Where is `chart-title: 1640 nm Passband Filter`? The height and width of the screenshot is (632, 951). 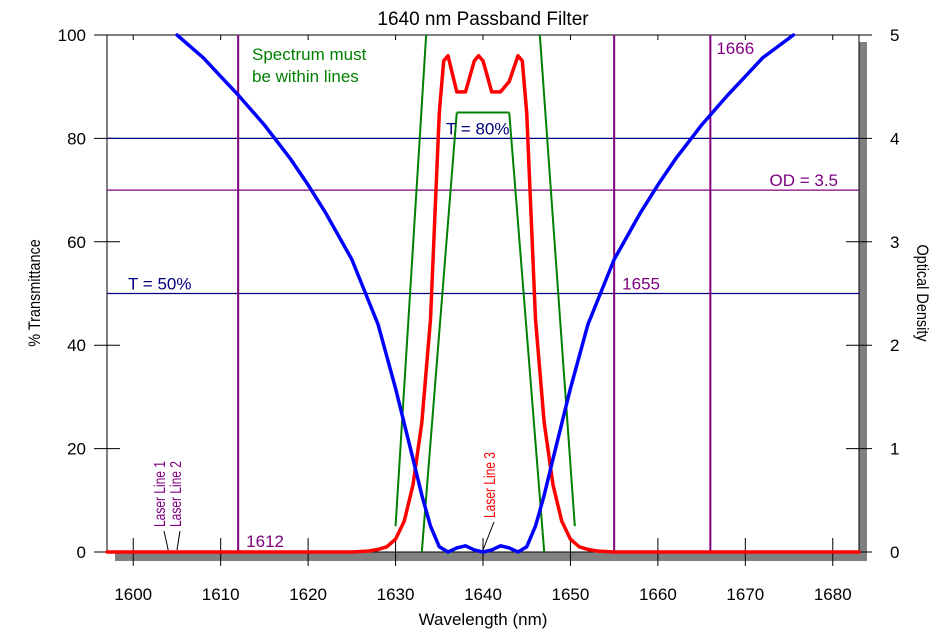 chart-title: 1640 nm Passband Filter is located at coordinates (483, 19).